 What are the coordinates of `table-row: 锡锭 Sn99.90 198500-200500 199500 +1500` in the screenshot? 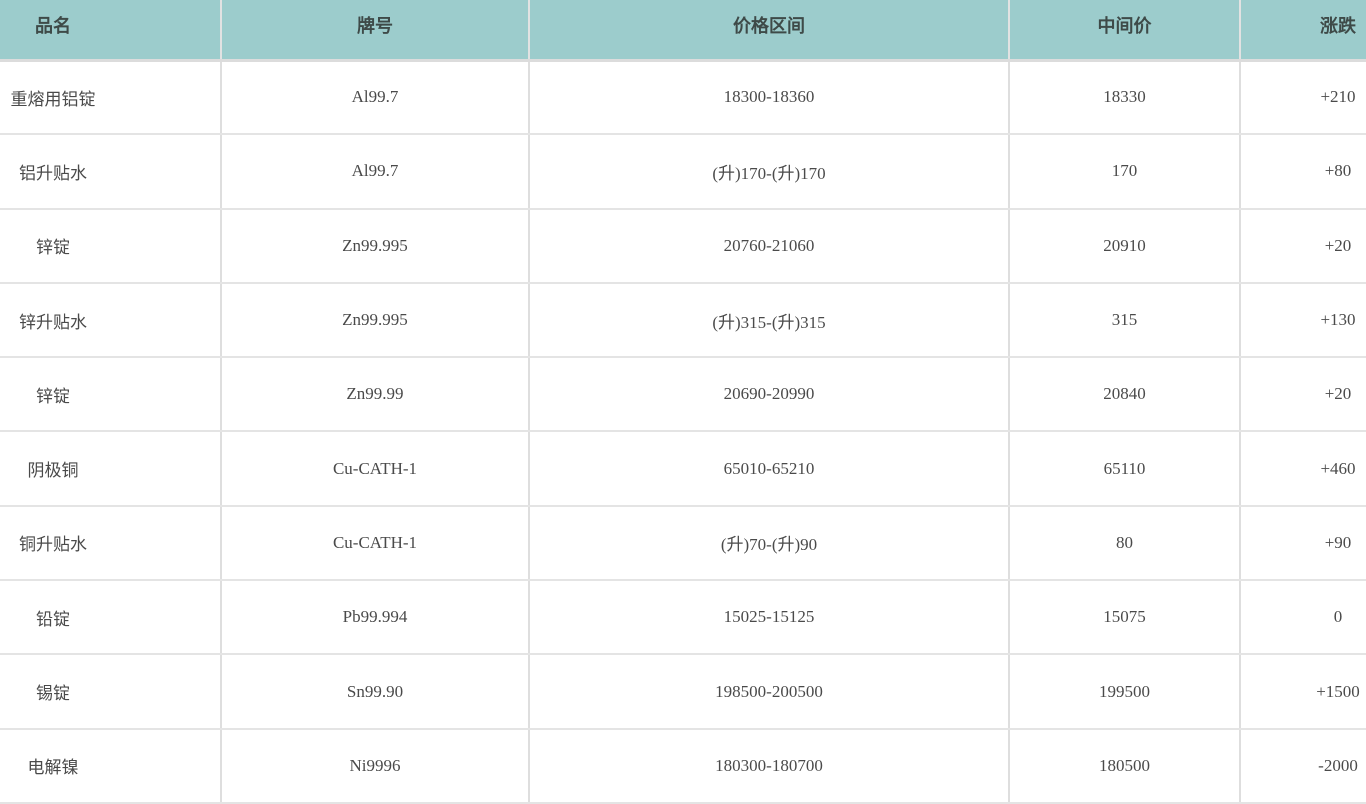 It's located at (683, 692).